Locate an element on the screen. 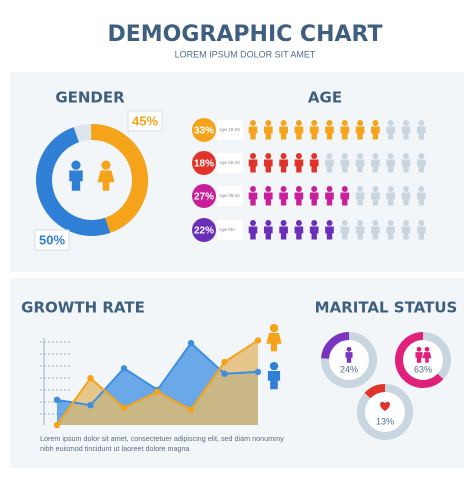 This screenshot has height=486, width=474. gender-title: GENDER is located at coordinates (90, 98).